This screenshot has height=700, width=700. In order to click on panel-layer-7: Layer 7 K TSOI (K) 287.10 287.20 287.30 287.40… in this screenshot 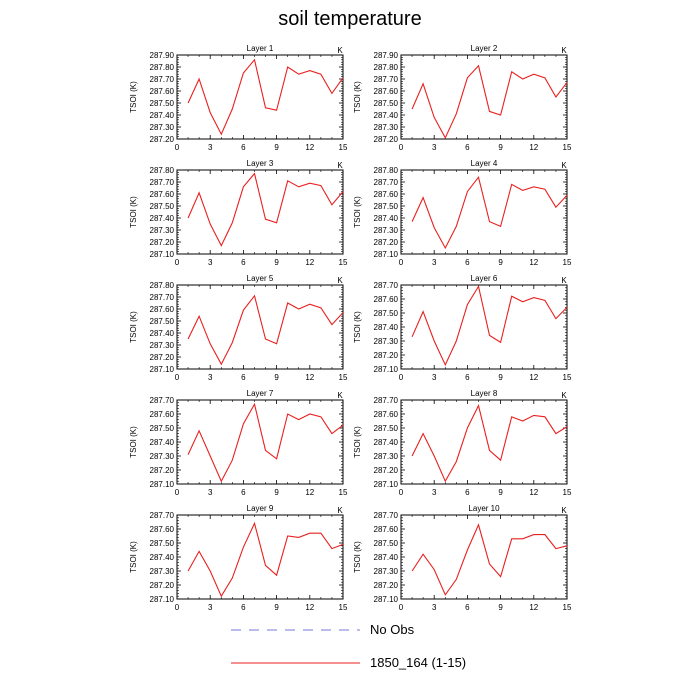, I will do `click(238, 443)`.